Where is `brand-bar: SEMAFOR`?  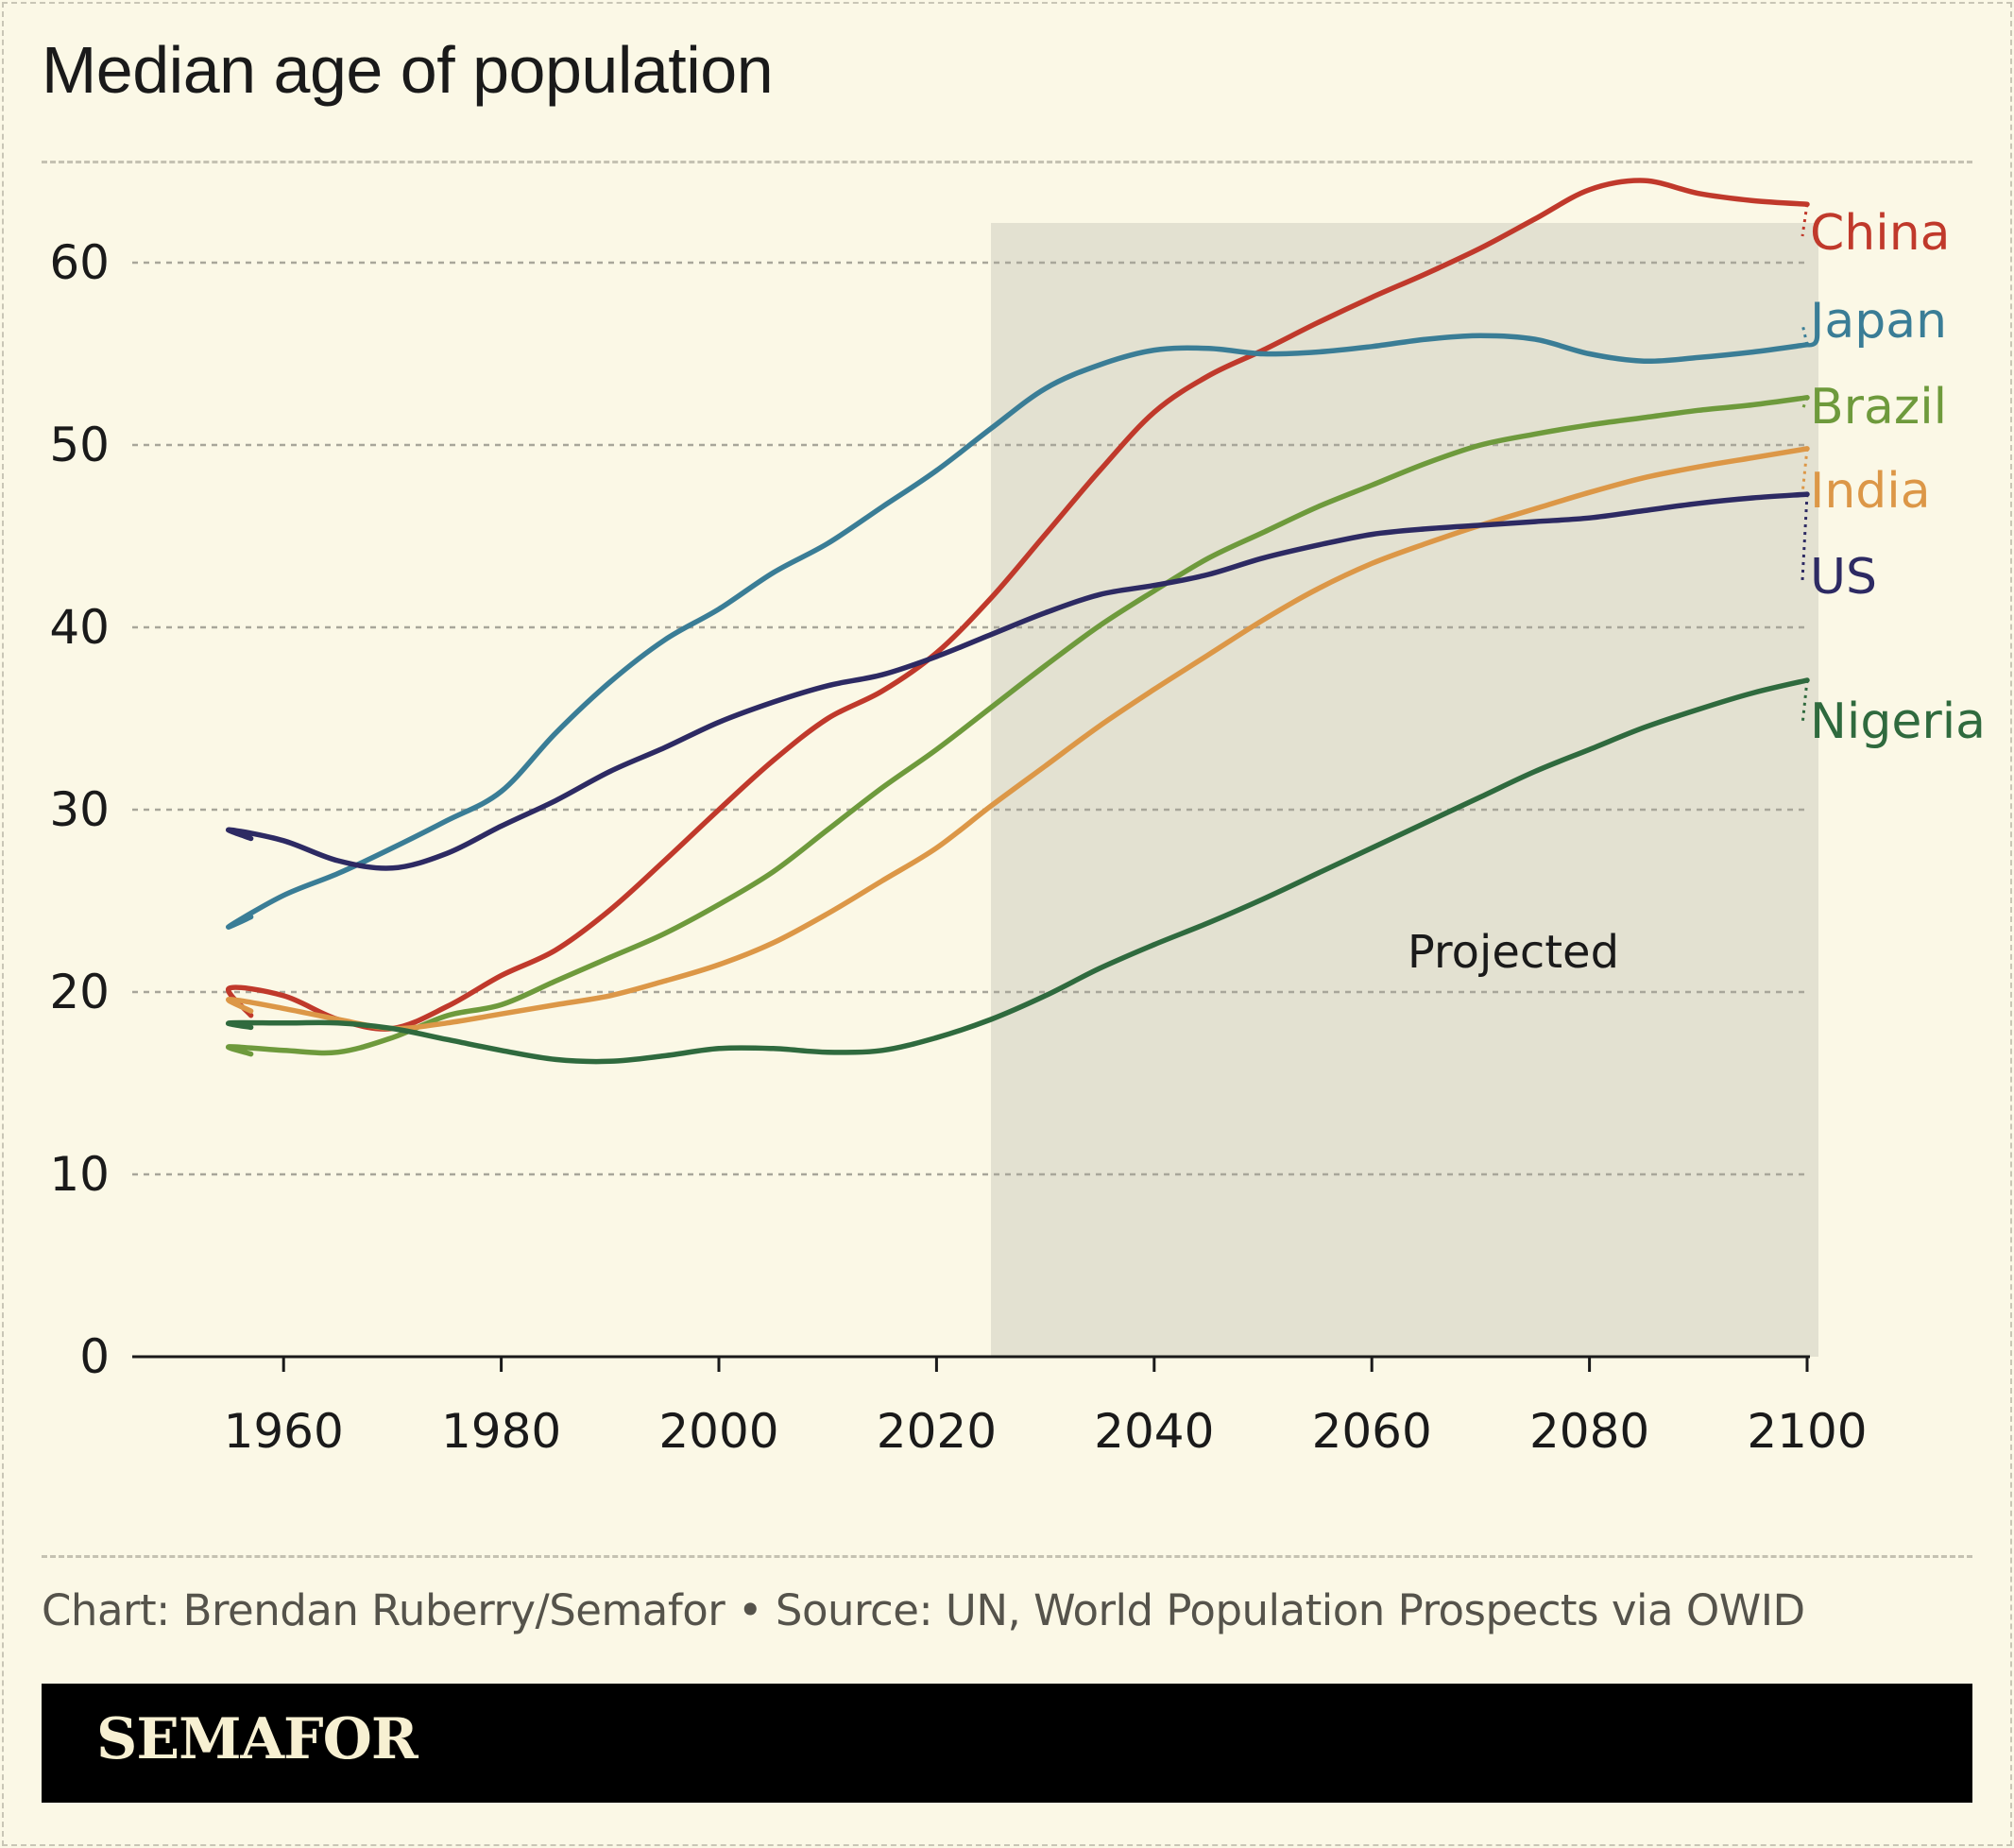 brand-bar: SEMAFOR is located at coordinates (1007, 1744).